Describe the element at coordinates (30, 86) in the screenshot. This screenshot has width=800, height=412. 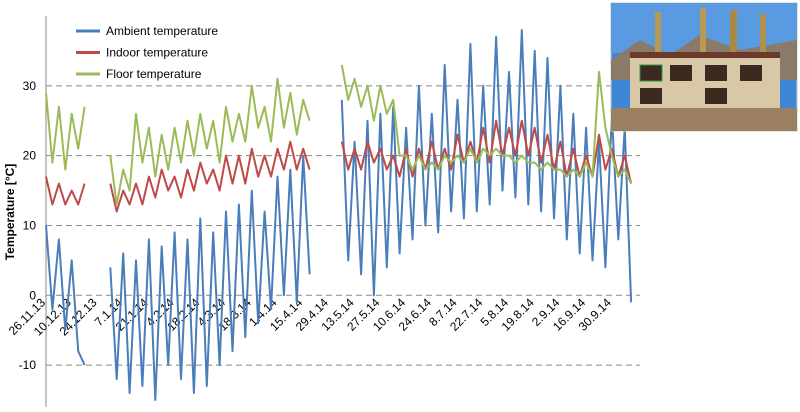
I see `y-tick-label: 30` at that location.